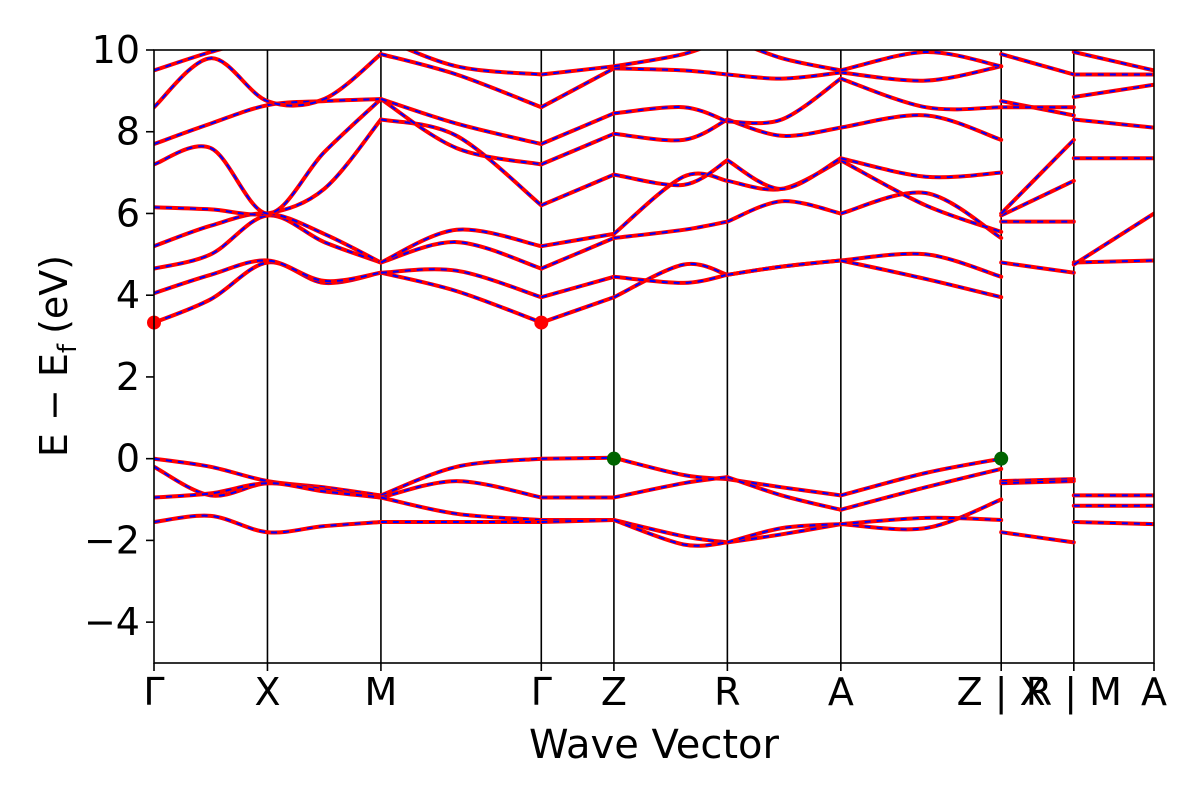  What do you see at coordinates (267, 692) in the screenshot?
I see `x-tick-label: X` at bounding box center [267, 692].